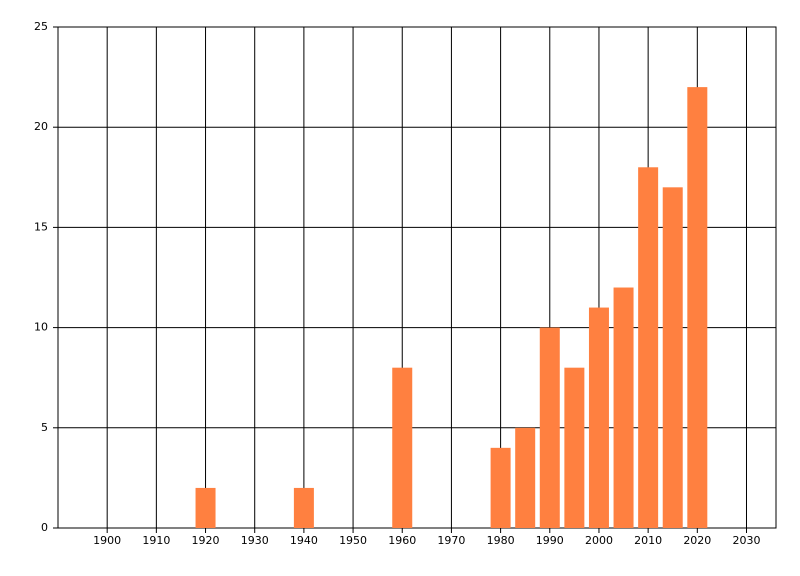 The height and width of the screenshot is (576, 800). What do you see at coordinates (353, 540) in the screenshot?
I see `x-tick-label: 1950` at bounding box center [353, 540].